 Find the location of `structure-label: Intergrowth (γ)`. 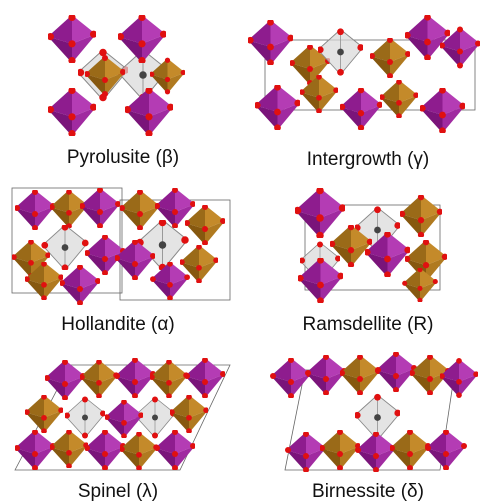

structure-label: Intergrowth (γ) is located at coordinates (368, 159).